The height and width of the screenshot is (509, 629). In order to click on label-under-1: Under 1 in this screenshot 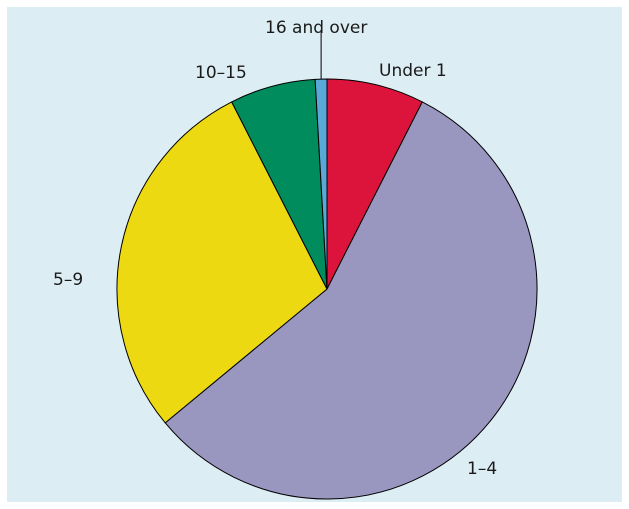, I will do `click(413, 71)`.